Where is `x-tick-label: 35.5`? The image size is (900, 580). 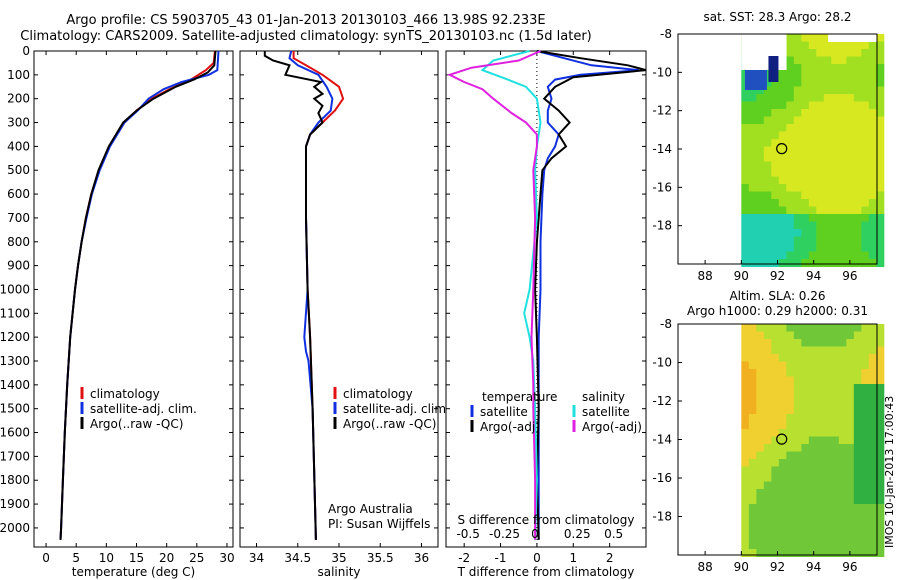 x-tick-label: 35.5 is located at coordinates (380, 558).